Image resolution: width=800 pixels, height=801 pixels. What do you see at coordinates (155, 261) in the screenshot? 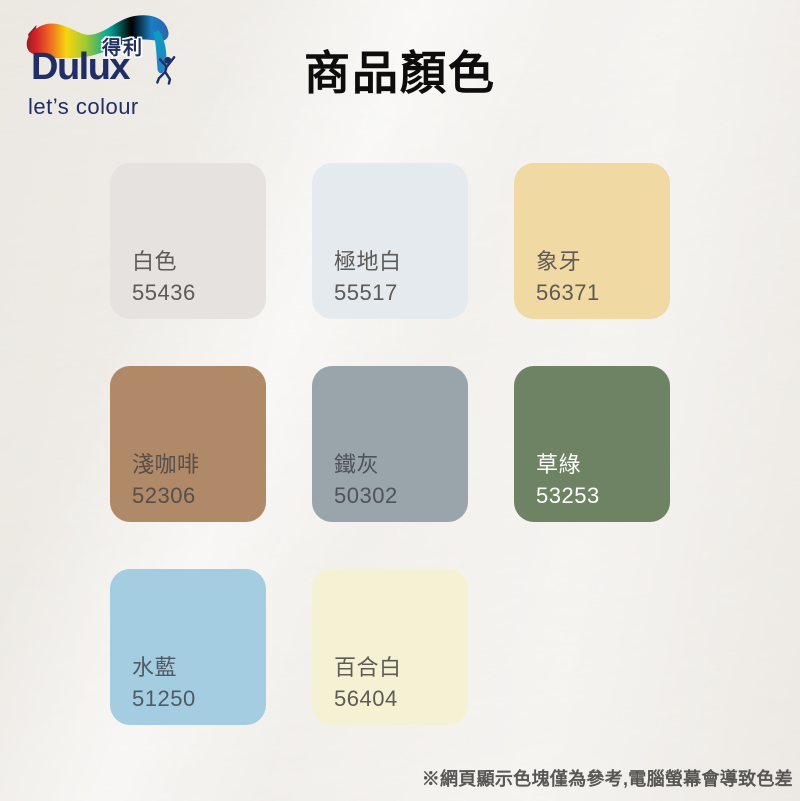
I see `swatch-name: 白色` at bounding box center [155, 261].